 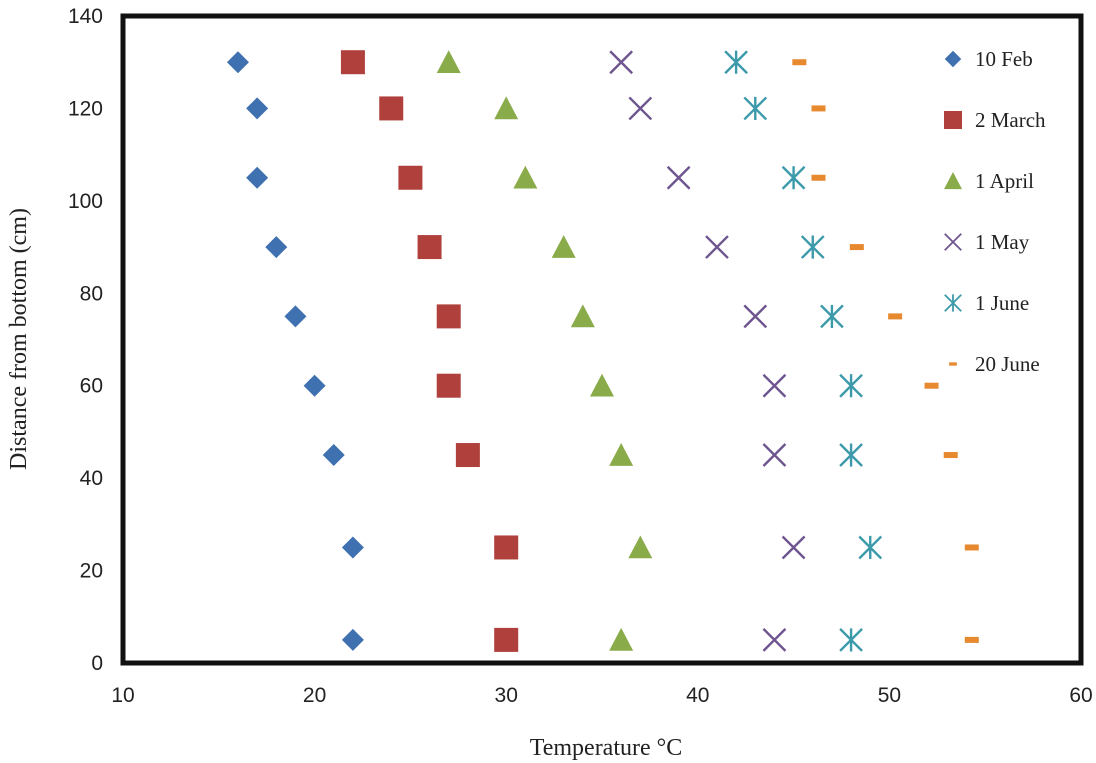 I want to click on y-tick-label: 80, so click(x=91, y=293).